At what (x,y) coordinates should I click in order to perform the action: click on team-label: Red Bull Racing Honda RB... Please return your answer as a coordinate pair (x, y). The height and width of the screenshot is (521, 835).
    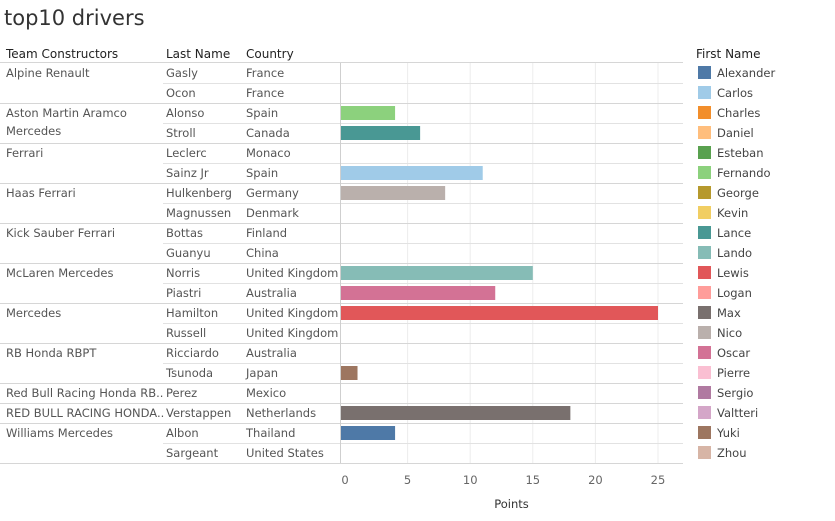
    Looking at the image, I should click on (84, 393).